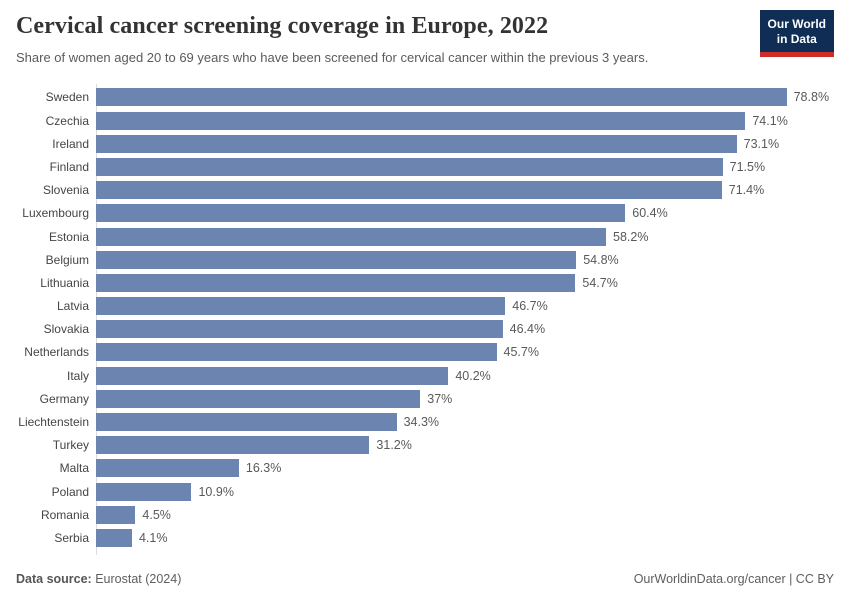 The height and width of the screenshot is (600, 850). I want to click on country-label: Germany, so click(64, 398).